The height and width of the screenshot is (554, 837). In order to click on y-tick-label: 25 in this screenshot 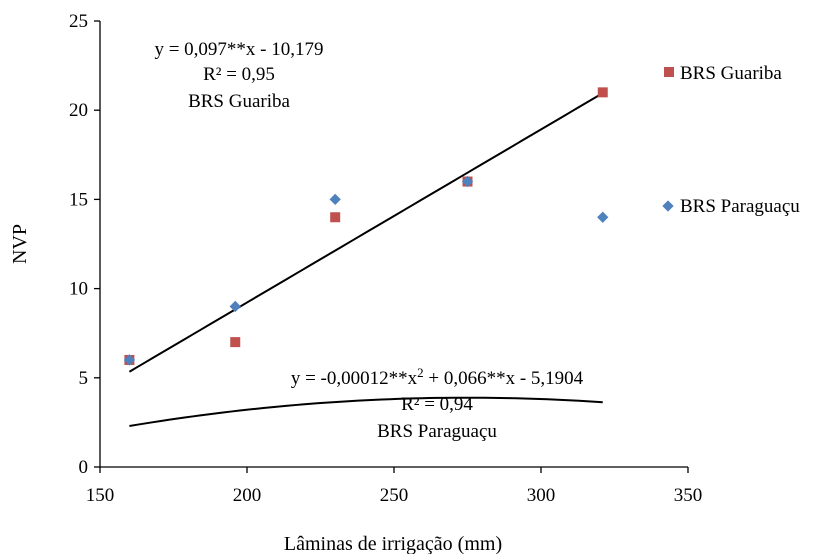, I will do `click(78, 21)`.